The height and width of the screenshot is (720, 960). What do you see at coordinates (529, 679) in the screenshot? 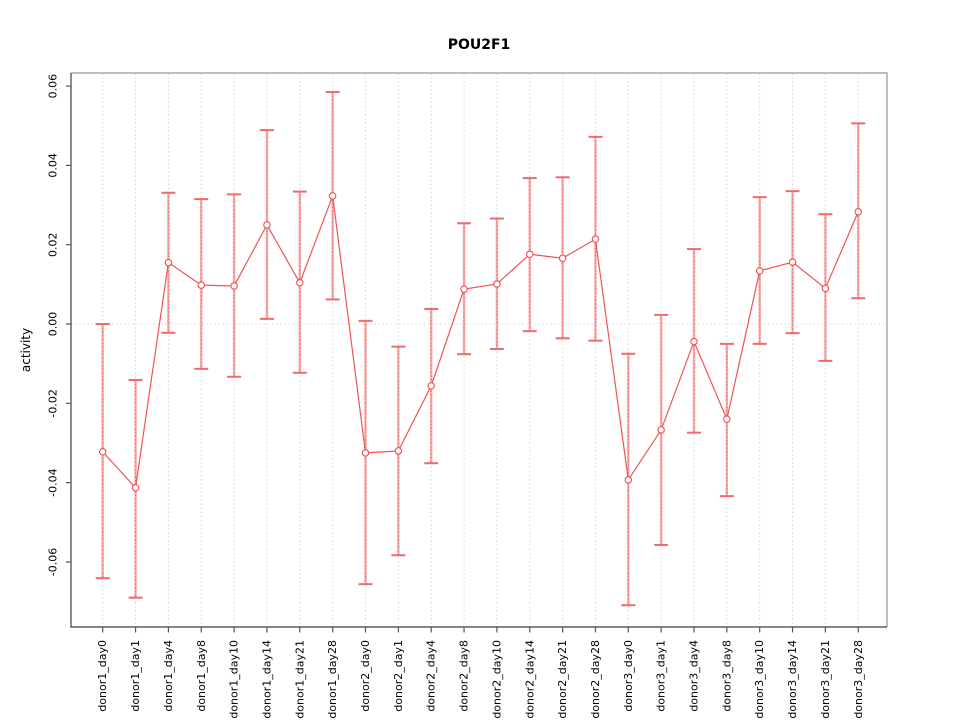
I see `x-tick-label: donor2_day14` at bounding box center [529, 679].